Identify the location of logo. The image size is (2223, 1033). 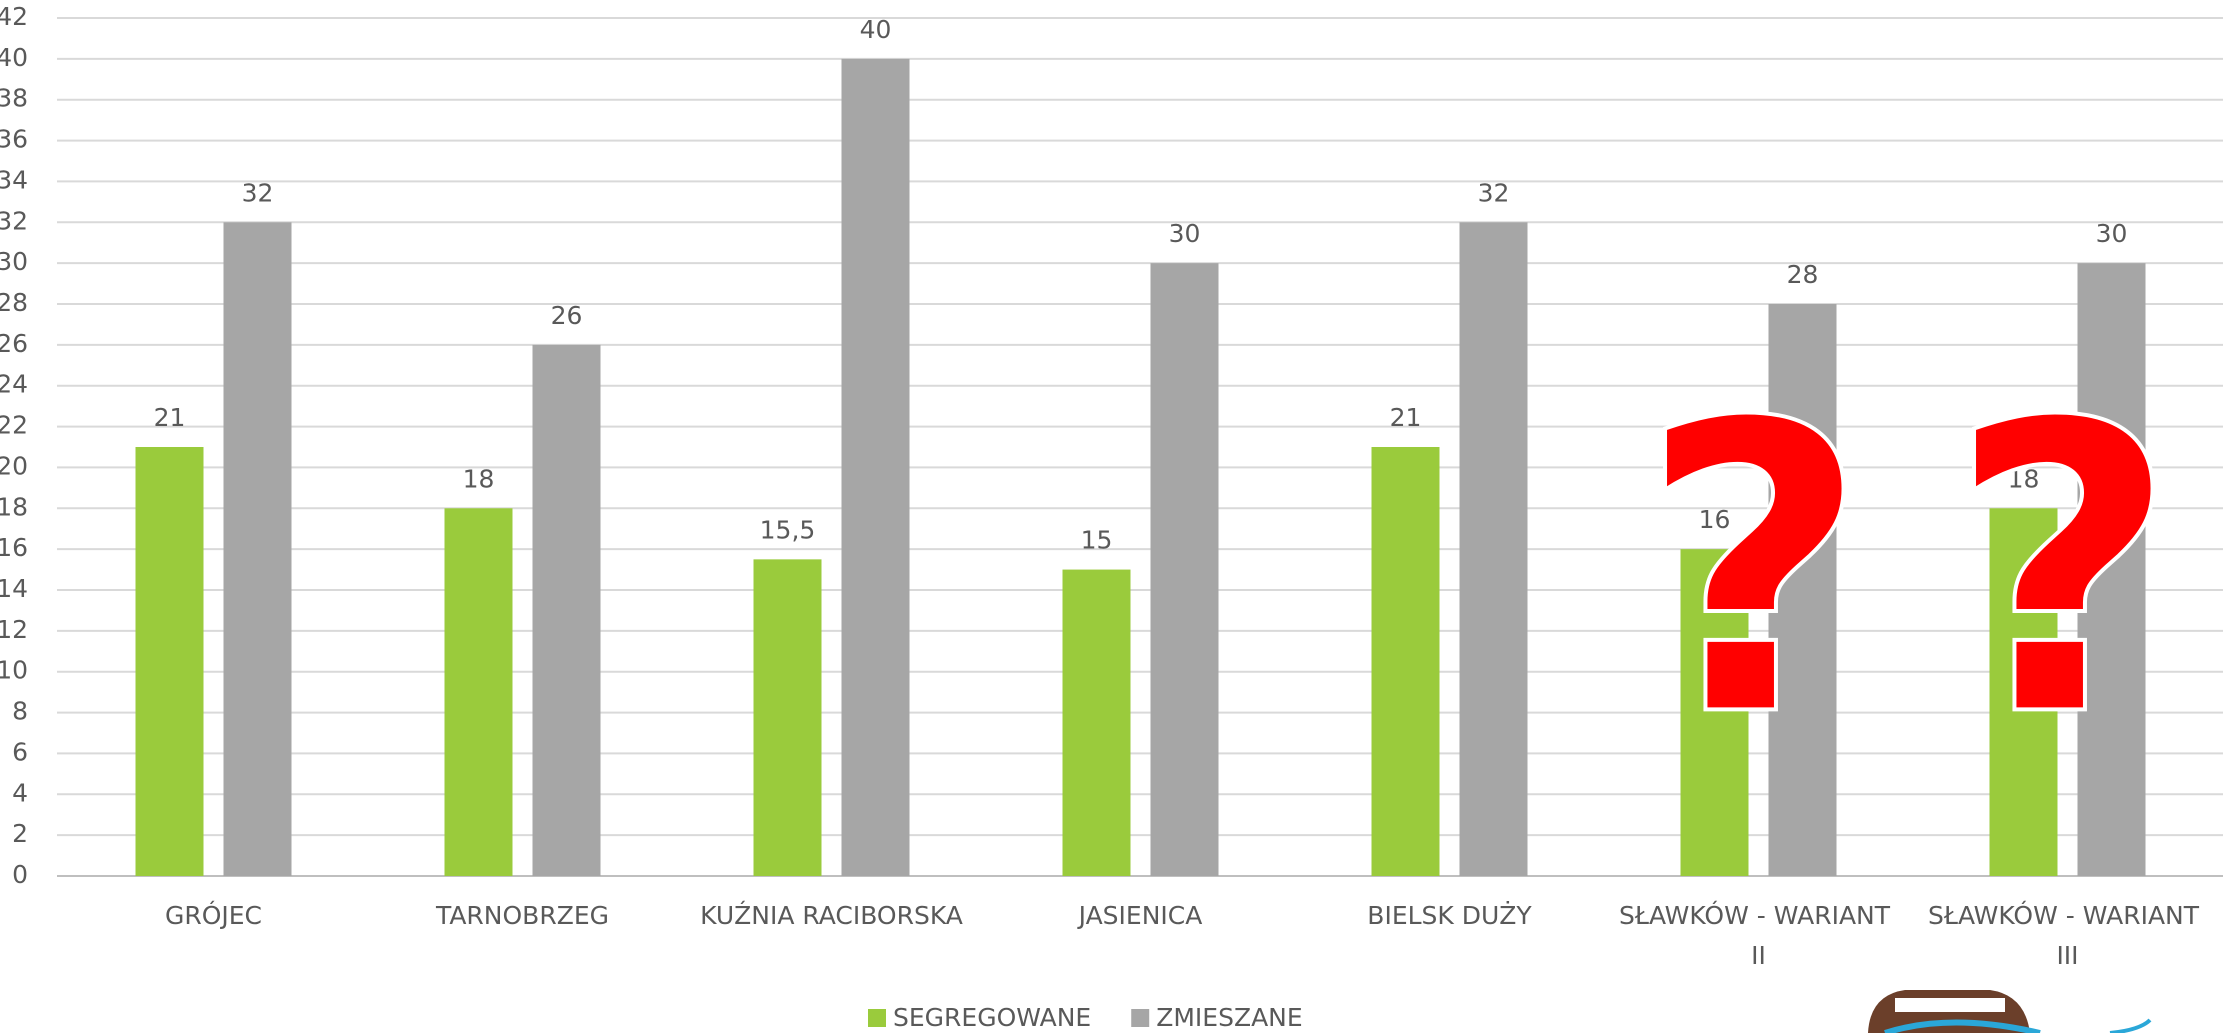
(2010, 1011).